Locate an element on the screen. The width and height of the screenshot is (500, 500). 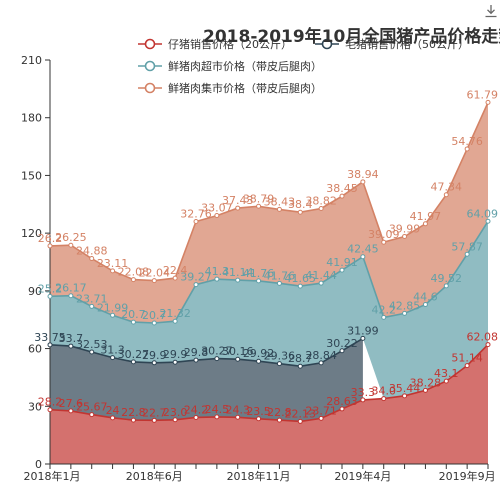
download-icon is located at coordinates (491, 11).